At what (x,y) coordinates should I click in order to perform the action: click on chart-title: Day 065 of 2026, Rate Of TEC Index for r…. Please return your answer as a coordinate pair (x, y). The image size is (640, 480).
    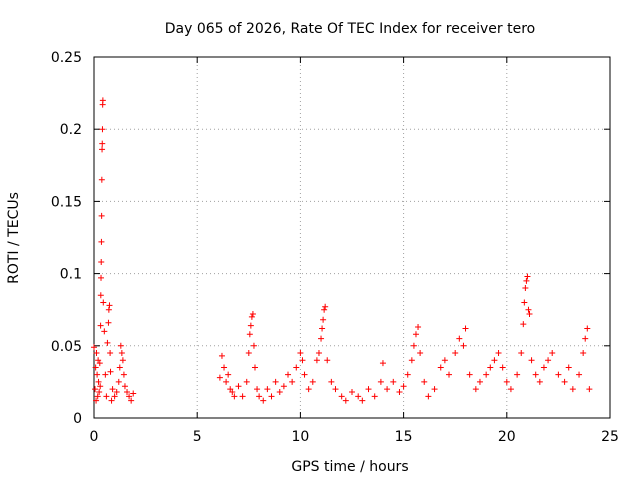
    Looking at the image, I should click on (350, 29).